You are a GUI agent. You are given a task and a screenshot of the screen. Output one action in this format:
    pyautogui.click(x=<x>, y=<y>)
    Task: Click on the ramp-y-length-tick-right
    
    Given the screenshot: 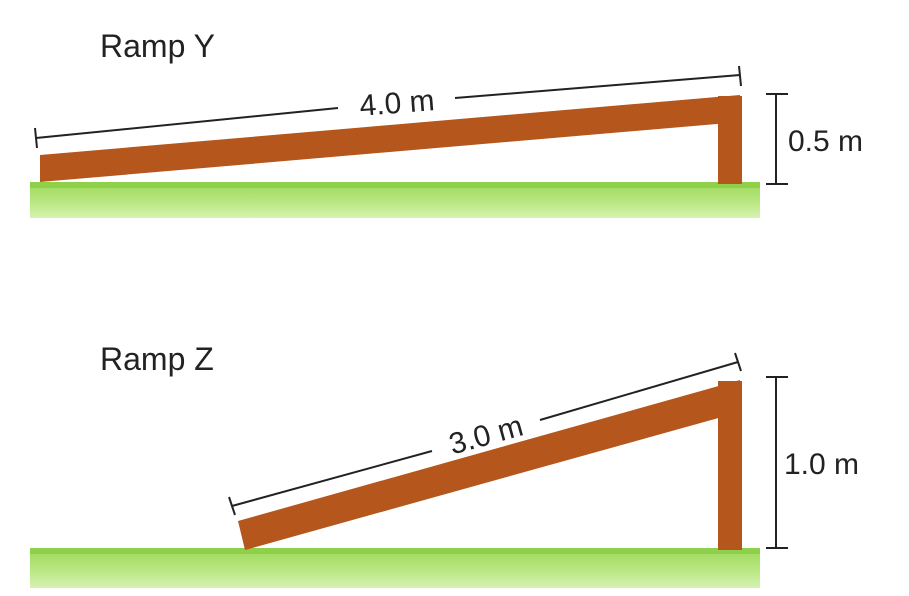 What is the action you would take?
    pyautogui.click(x=740, y=76)
    